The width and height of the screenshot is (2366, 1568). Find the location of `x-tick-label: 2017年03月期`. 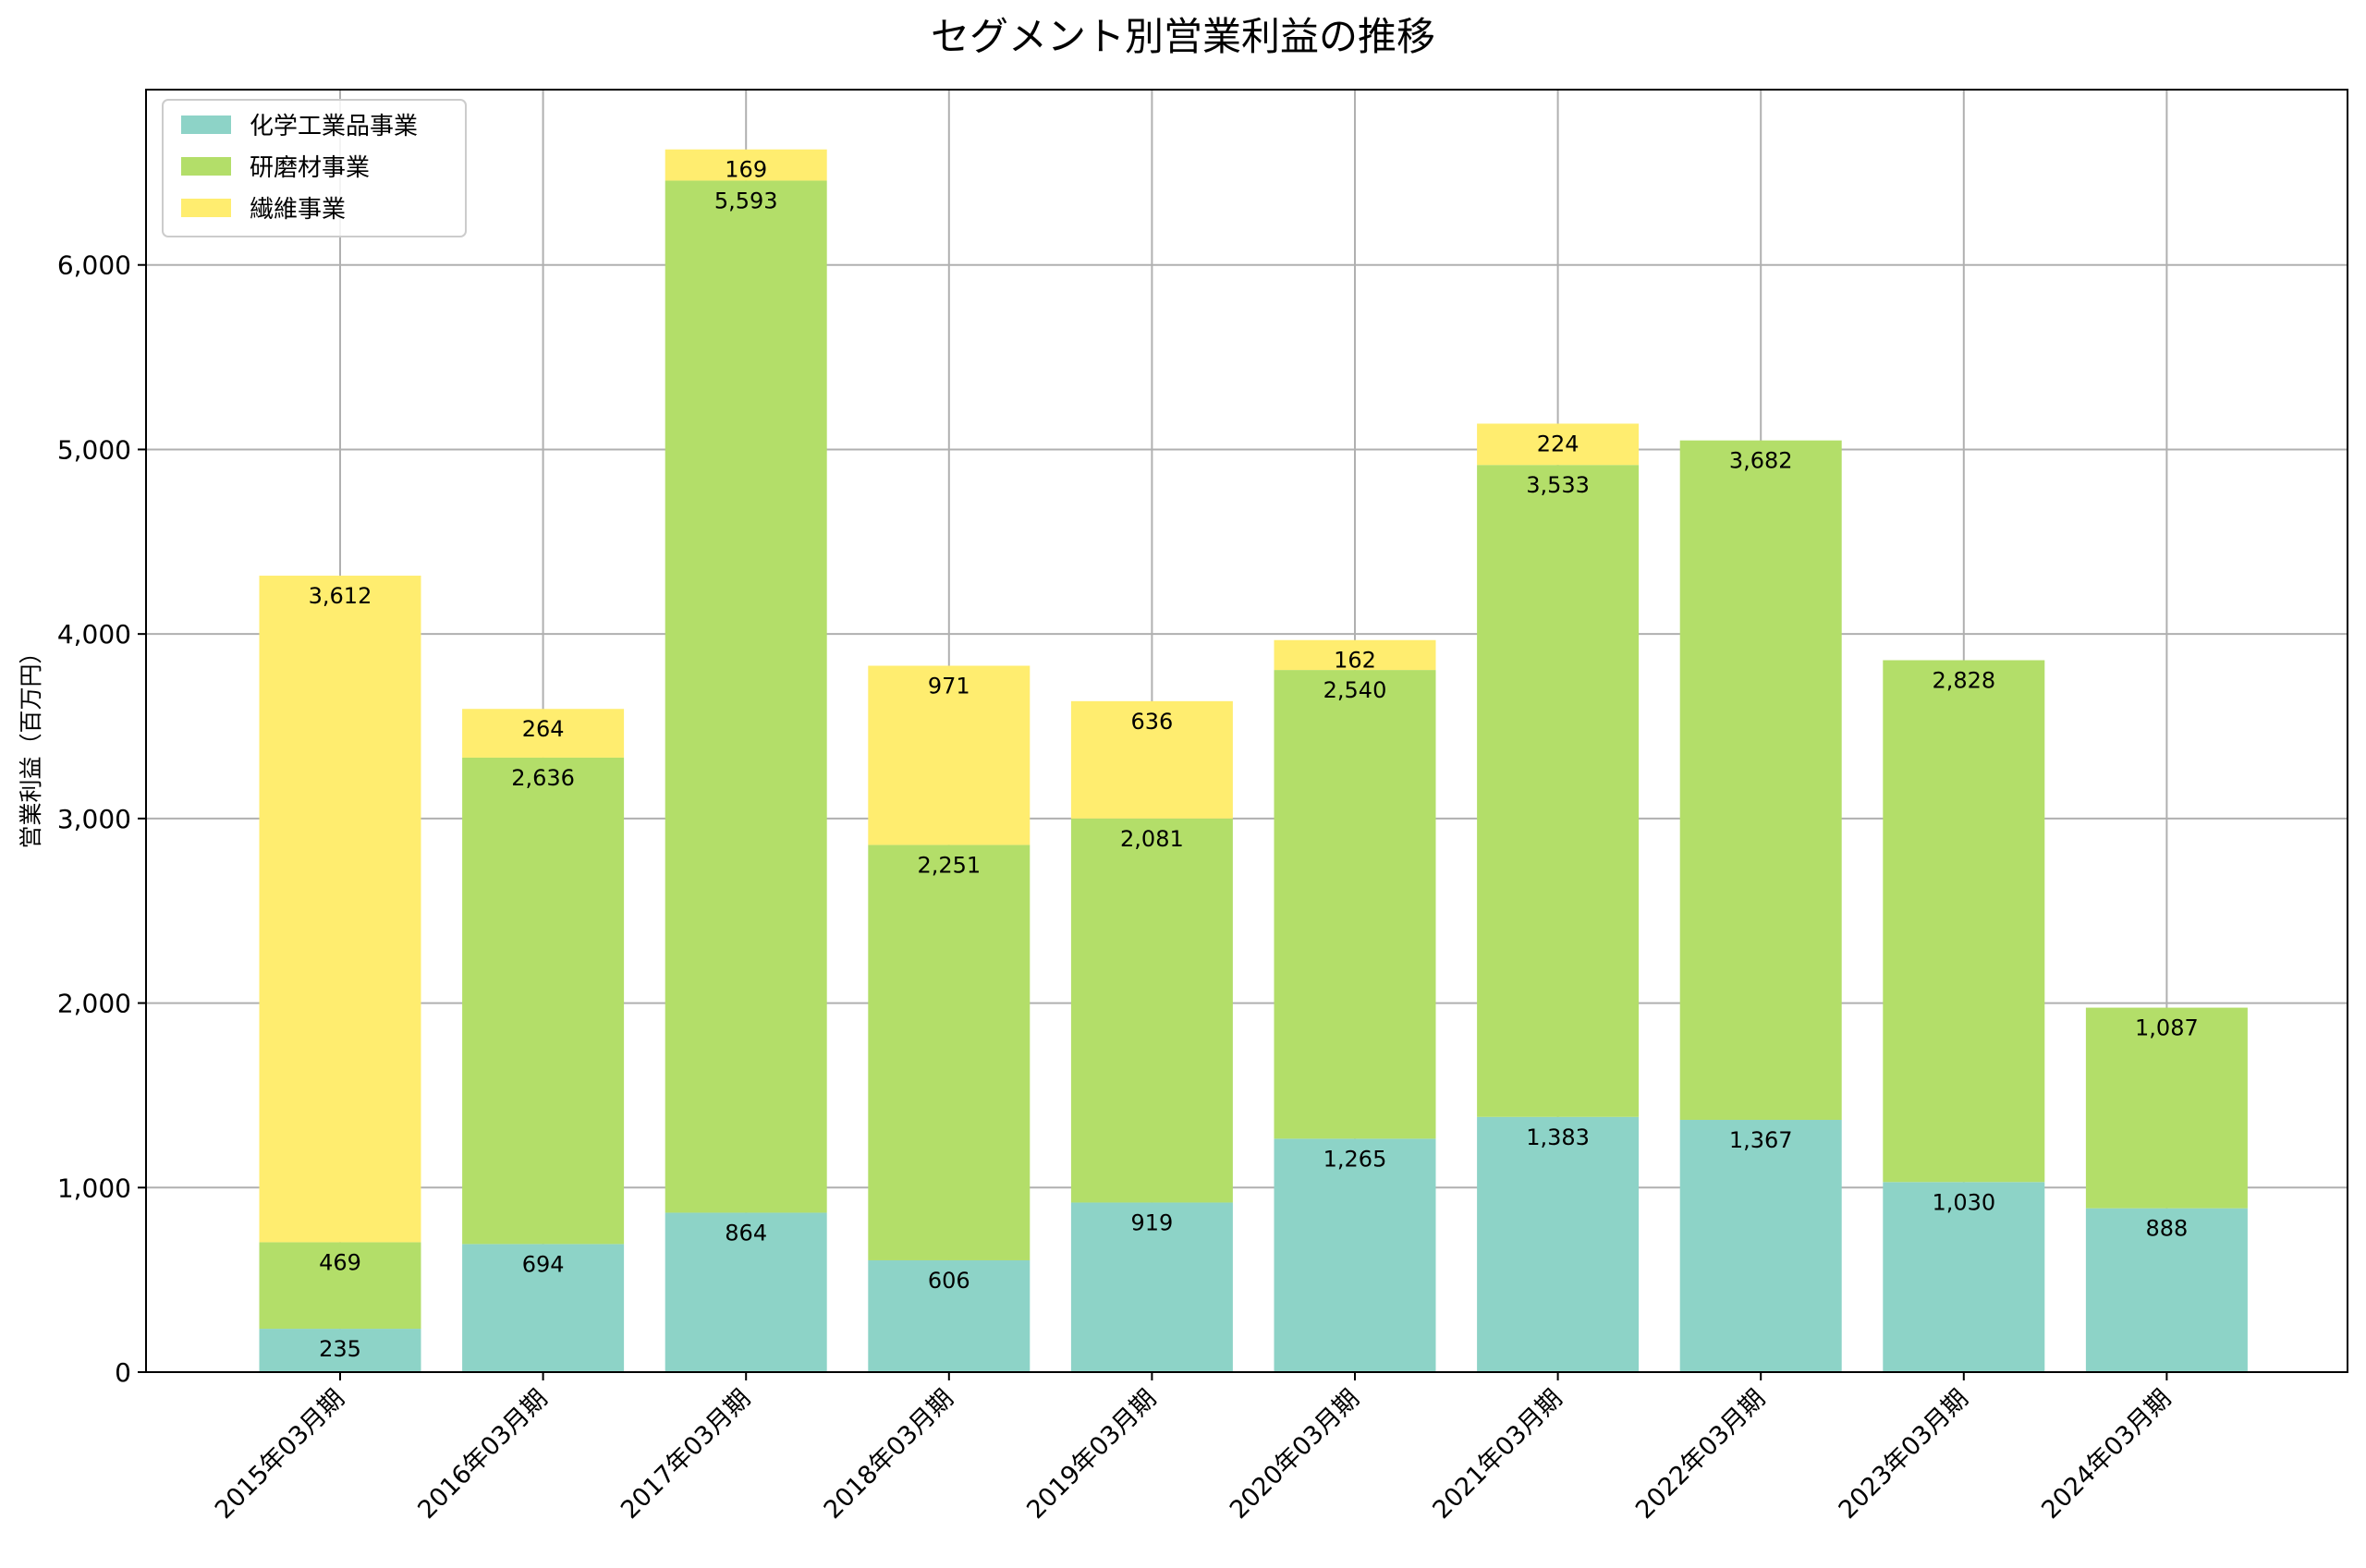

x-tick-label: 2017年03月期 is located at coordinates (686, 1454).